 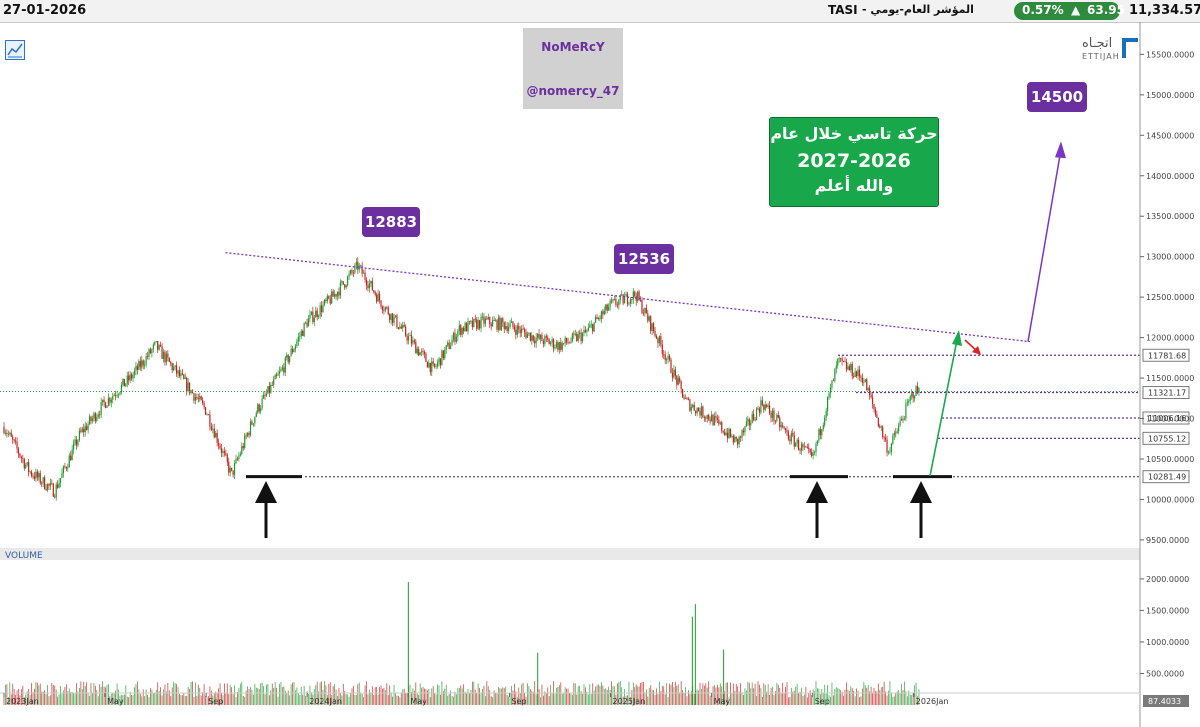 What do you see at coordinates (957, 338) in the screenshot?
I see `green-arrow-head-icon` at bounding box center [957, 338].